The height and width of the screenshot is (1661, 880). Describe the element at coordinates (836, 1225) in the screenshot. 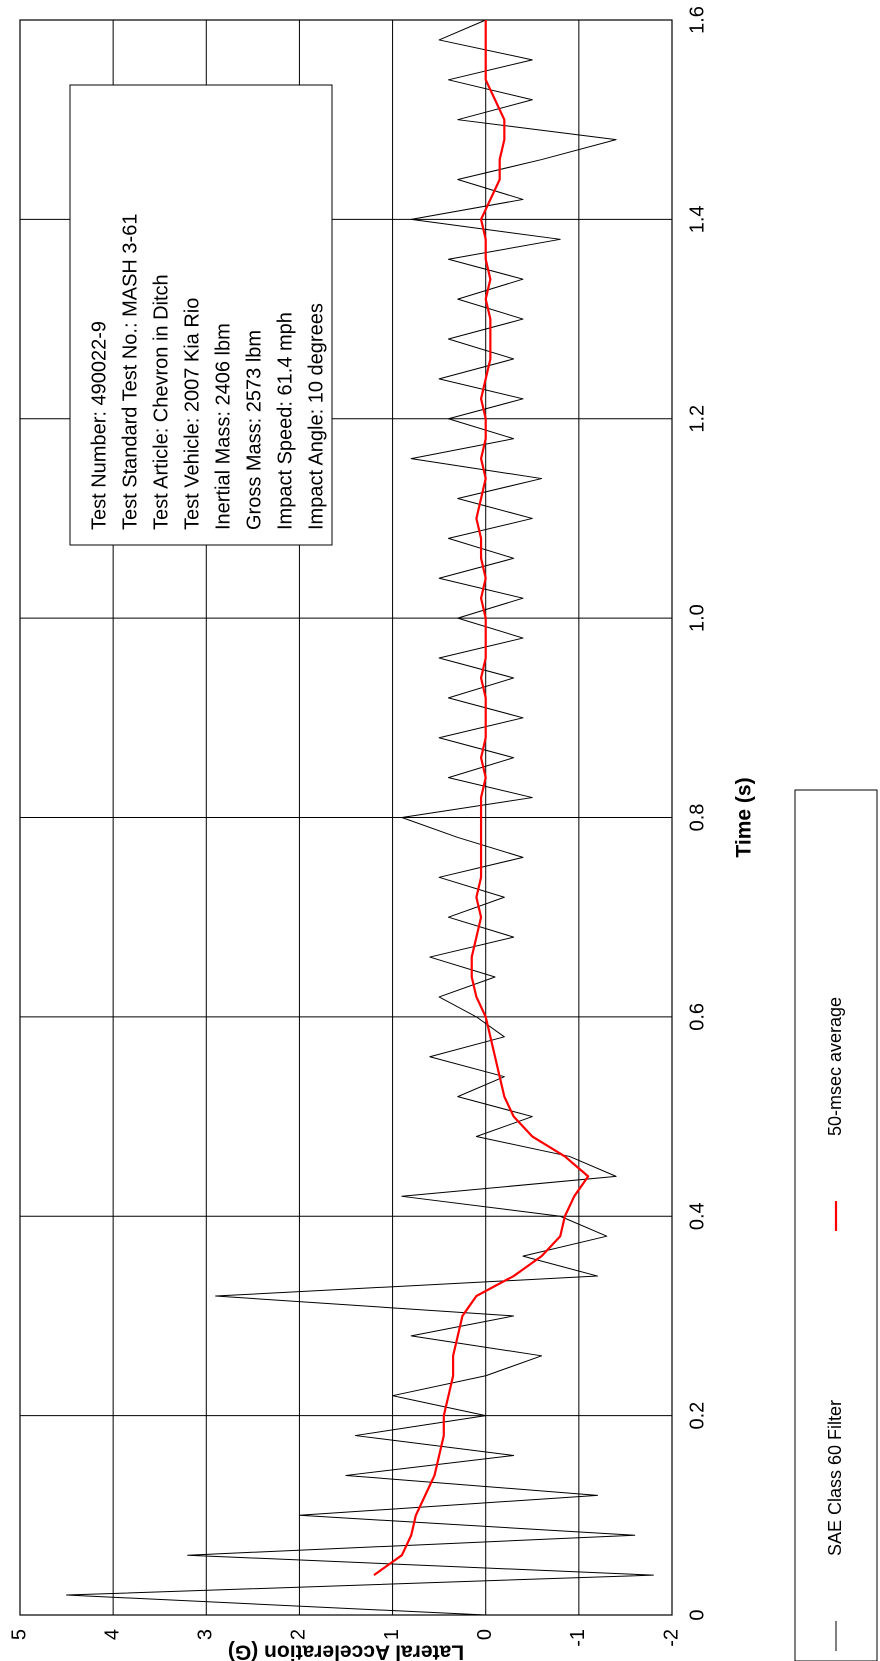

I see `legend-box` at that location.